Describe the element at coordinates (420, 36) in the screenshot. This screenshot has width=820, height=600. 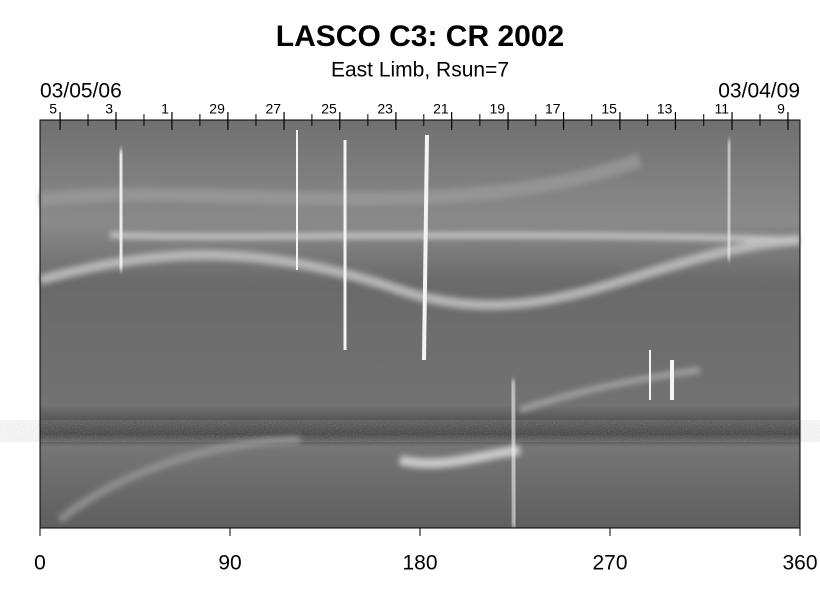
I see `chart-title: LASCO C3: CR 2002` at that location.